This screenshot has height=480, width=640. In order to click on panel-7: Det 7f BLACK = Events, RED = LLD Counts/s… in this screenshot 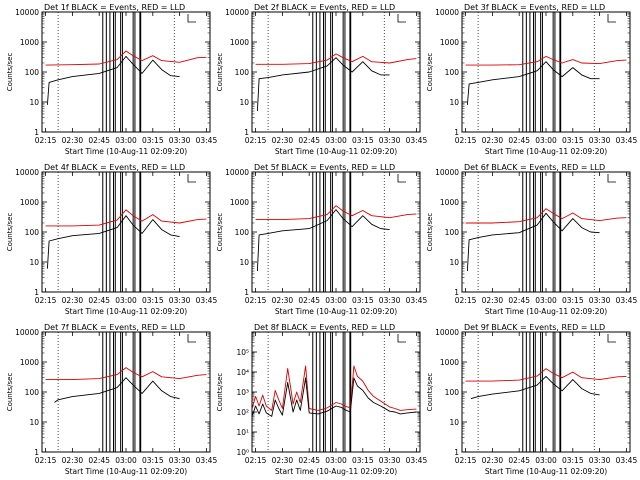, I will do `click(111, 399)`.